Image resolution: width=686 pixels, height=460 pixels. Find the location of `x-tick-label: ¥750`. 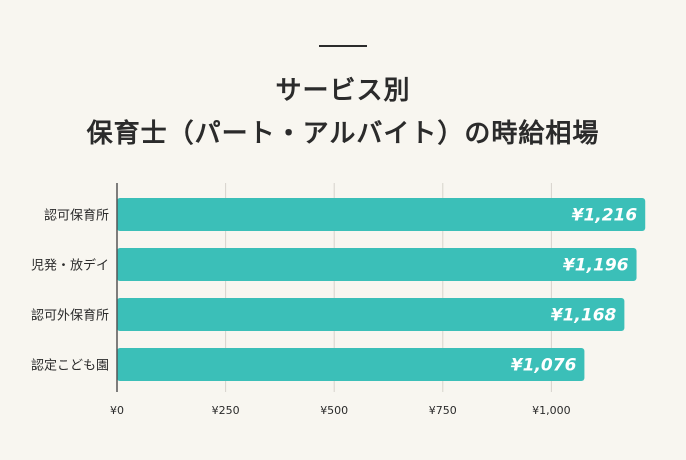

x-tick-label: ¥750 is located at coordinates (443, 410).